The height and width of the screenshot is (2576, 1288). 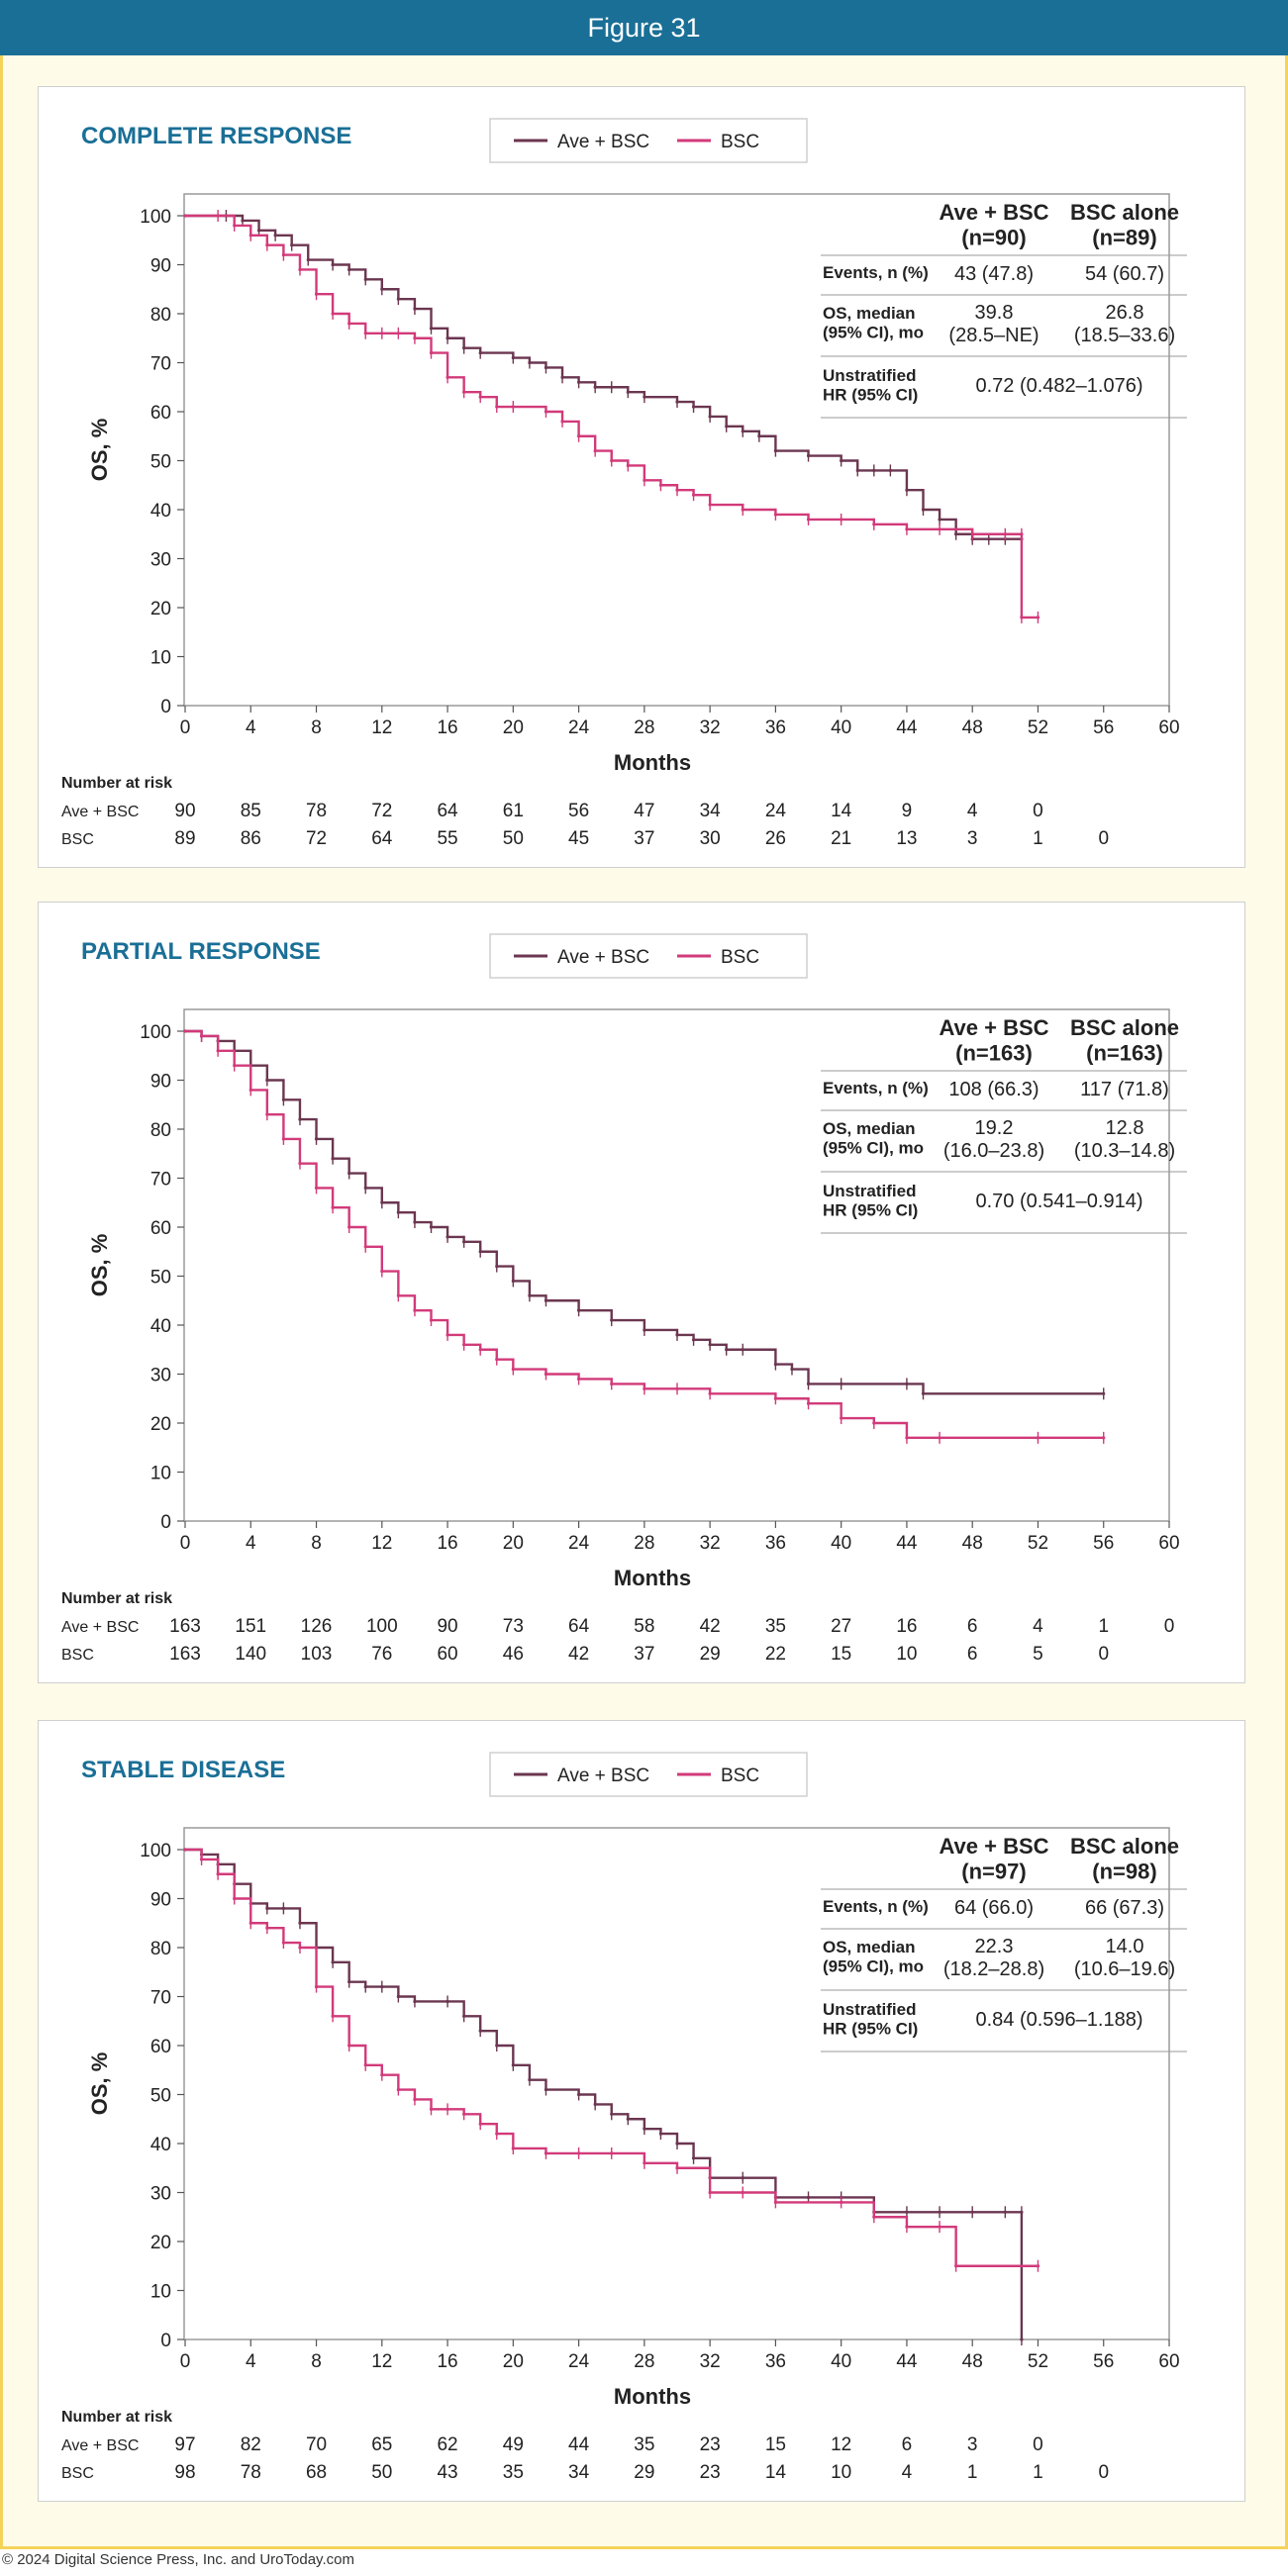 I want to click on table-cell: 19.2 (16.0–23.8), so click(x=994, y=1139).